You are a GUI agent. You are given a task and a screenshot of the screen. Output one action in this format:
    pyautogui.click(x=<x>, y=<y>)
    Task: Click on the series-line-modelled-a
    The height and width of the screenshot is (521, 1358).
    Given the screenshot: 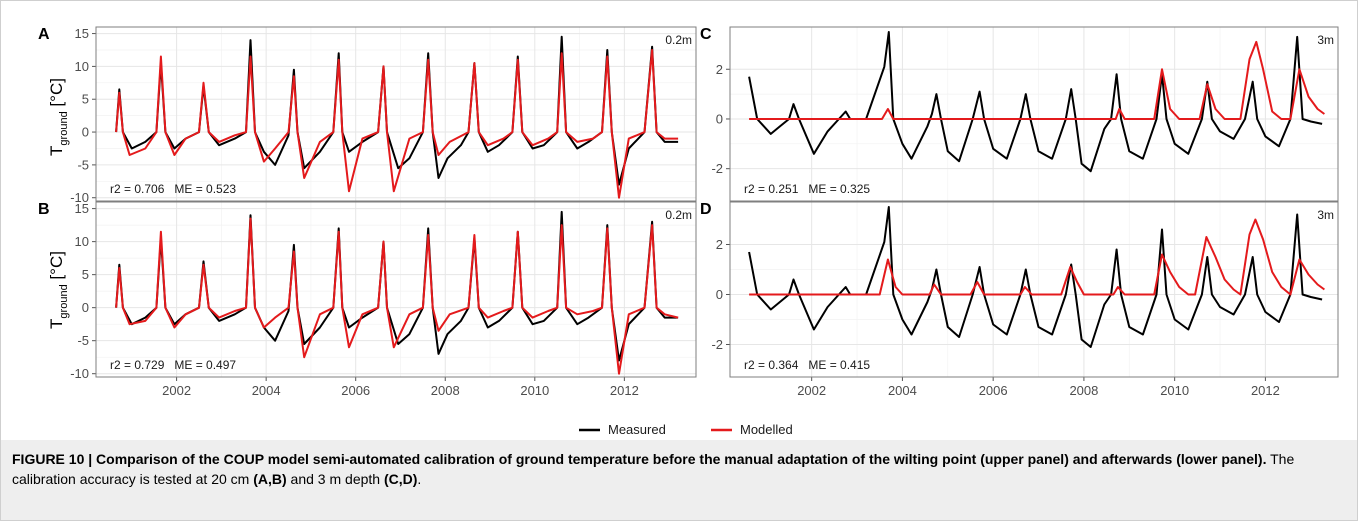 What is the action you would take?
    pyautogui.click(x=397, y=124)
    